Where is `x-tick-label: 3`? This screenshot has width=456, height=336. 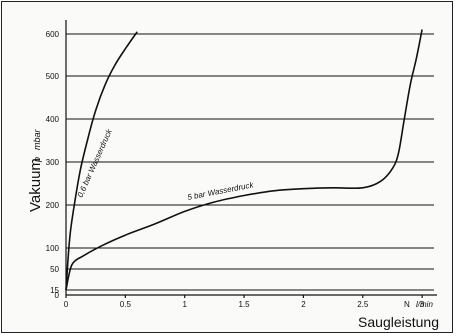
x-tick-label: 3 is located at coordinates (422, 304).